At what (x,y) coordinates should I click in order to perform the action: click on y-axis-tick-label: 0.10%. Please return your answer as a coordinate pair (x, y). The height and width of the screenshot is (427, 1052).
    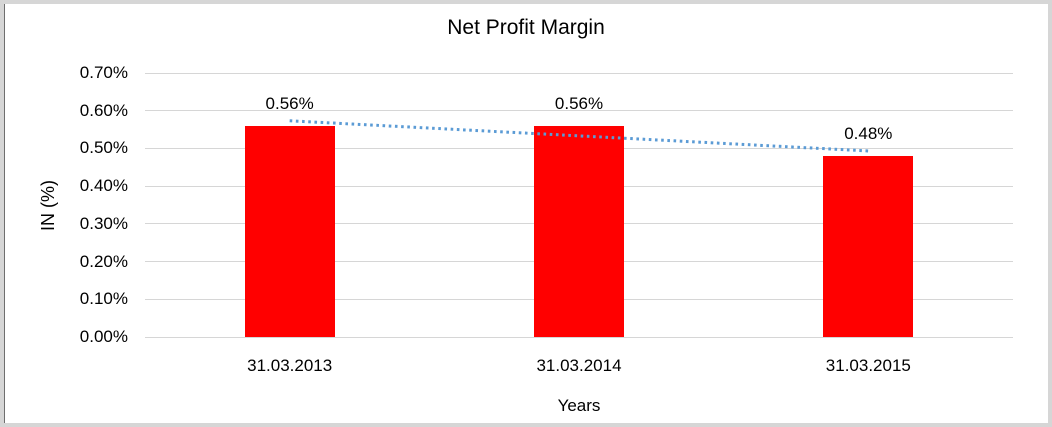
    Looking at the image, I should click on (103, 299).